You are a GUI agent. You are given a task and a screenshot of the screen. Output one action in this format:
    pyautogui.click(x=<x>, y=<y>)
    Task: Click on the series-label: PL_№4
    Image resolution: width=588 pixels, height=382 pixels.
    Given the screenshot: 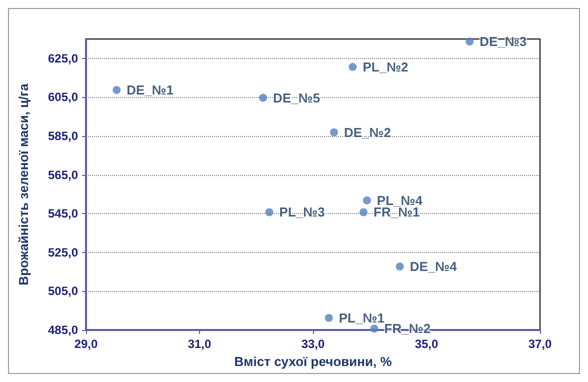 What is the action you would take?
    pyautogui.click(x=400, y=200)
    